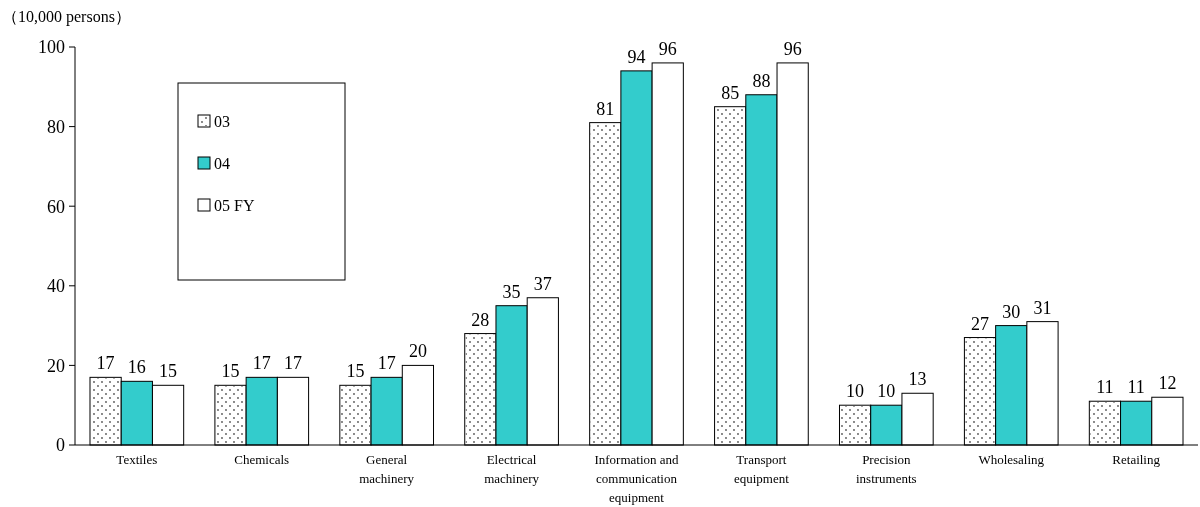 Image resolution: width=1200 pixels, height=507 pixels. Describe the element at coordinates (56, 365) in the screenshot. I see `y-tick-label: 20` at that location.